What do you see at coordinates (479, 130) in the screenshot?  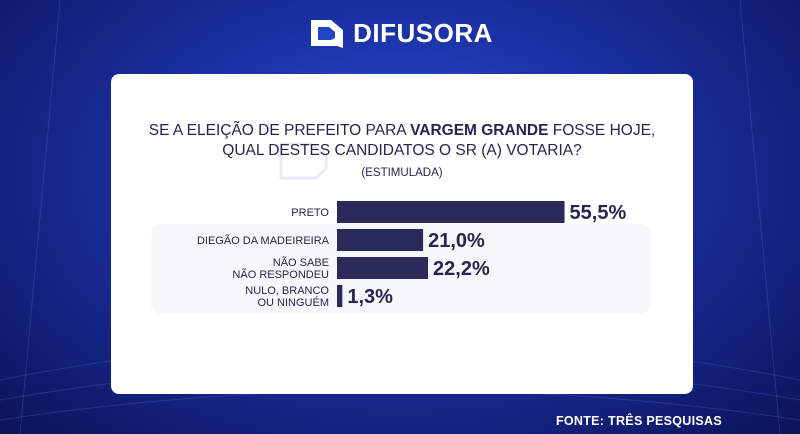 I see `question-city: VARGEM GRANDE` at bounding box center [479, 130].